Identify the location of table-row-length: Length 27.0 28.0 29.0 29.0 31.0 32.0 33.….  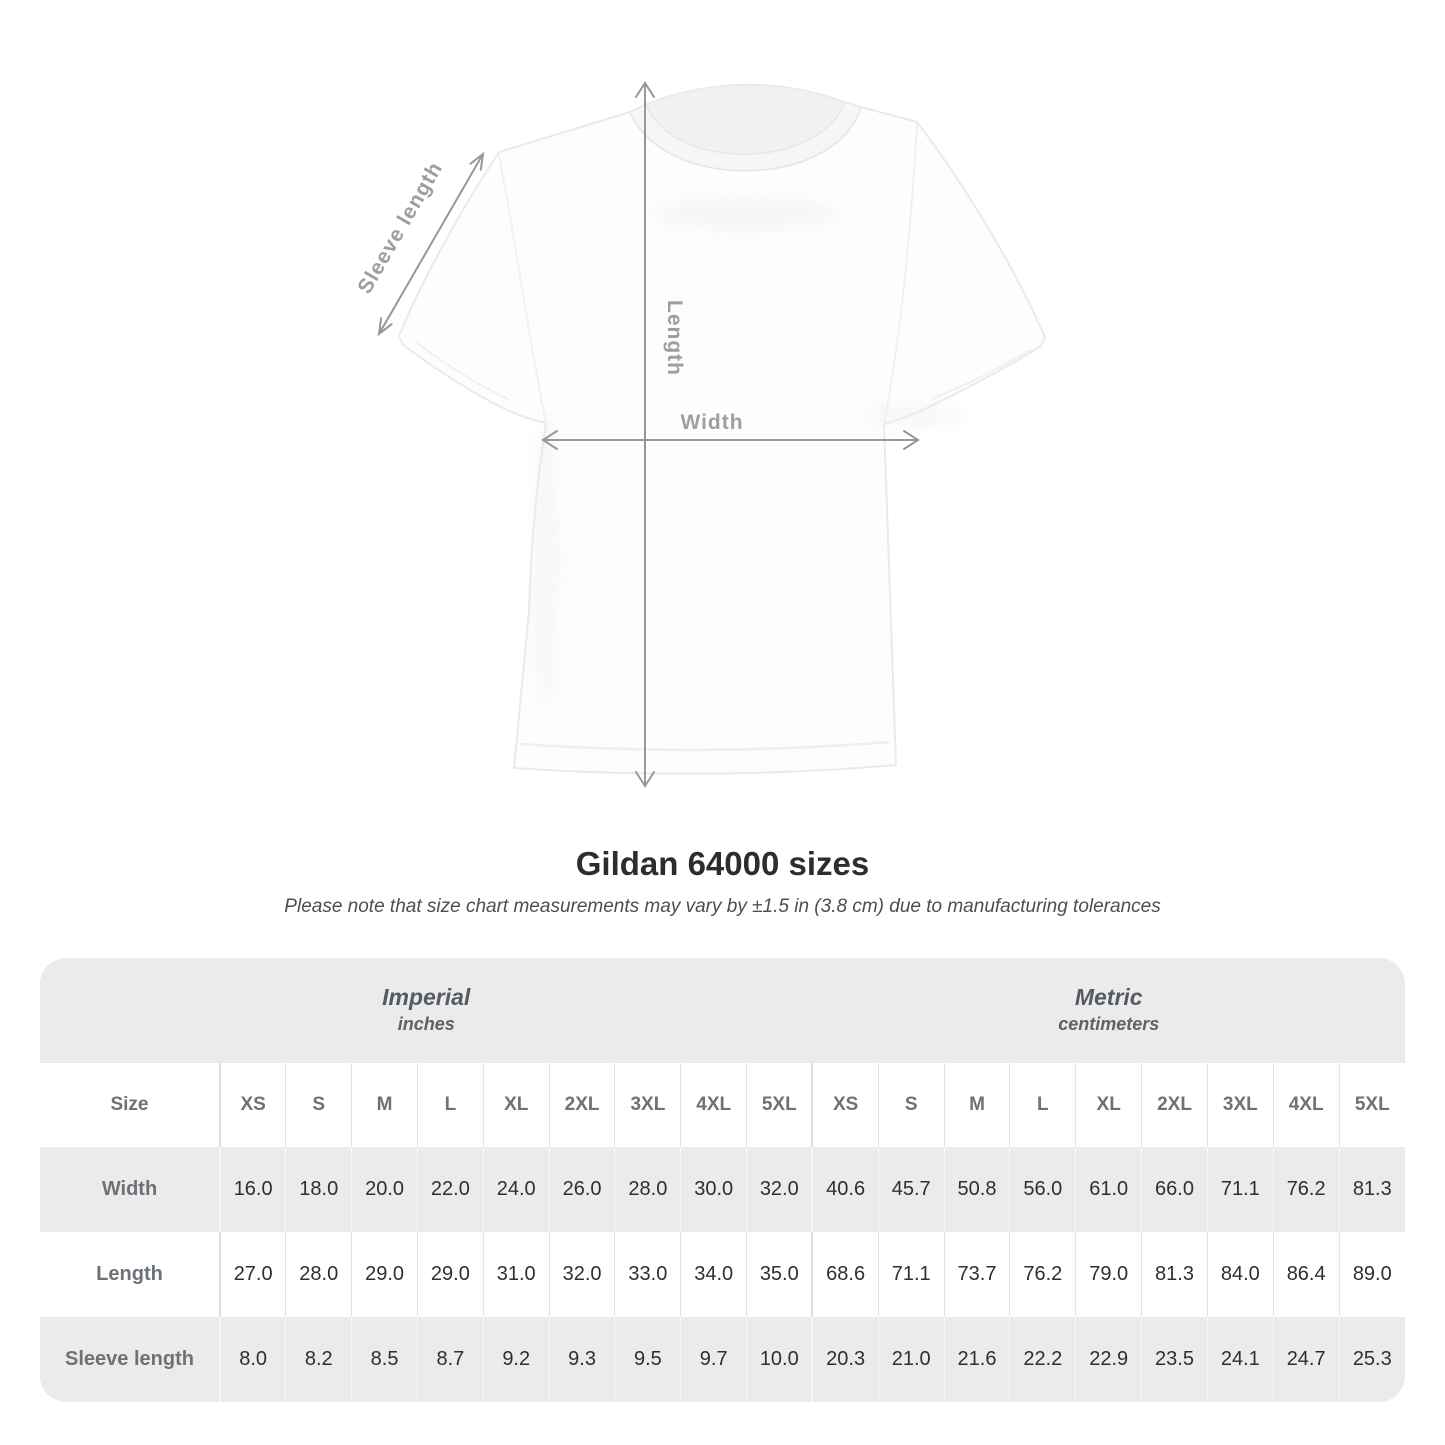
(722, 1274).